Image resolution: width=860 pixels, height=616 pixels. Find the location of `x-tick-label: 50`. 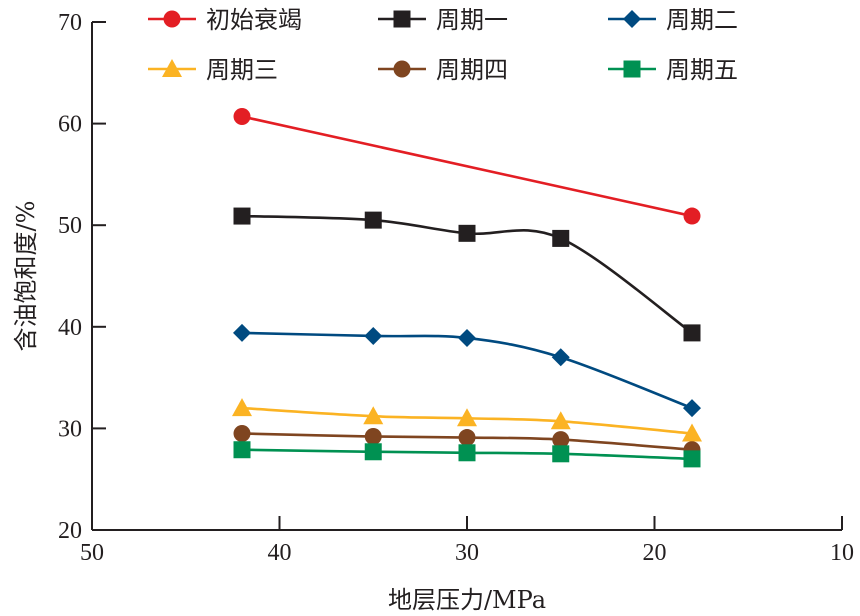

x-tick-label: 50 is located at coordinates (92, 553).